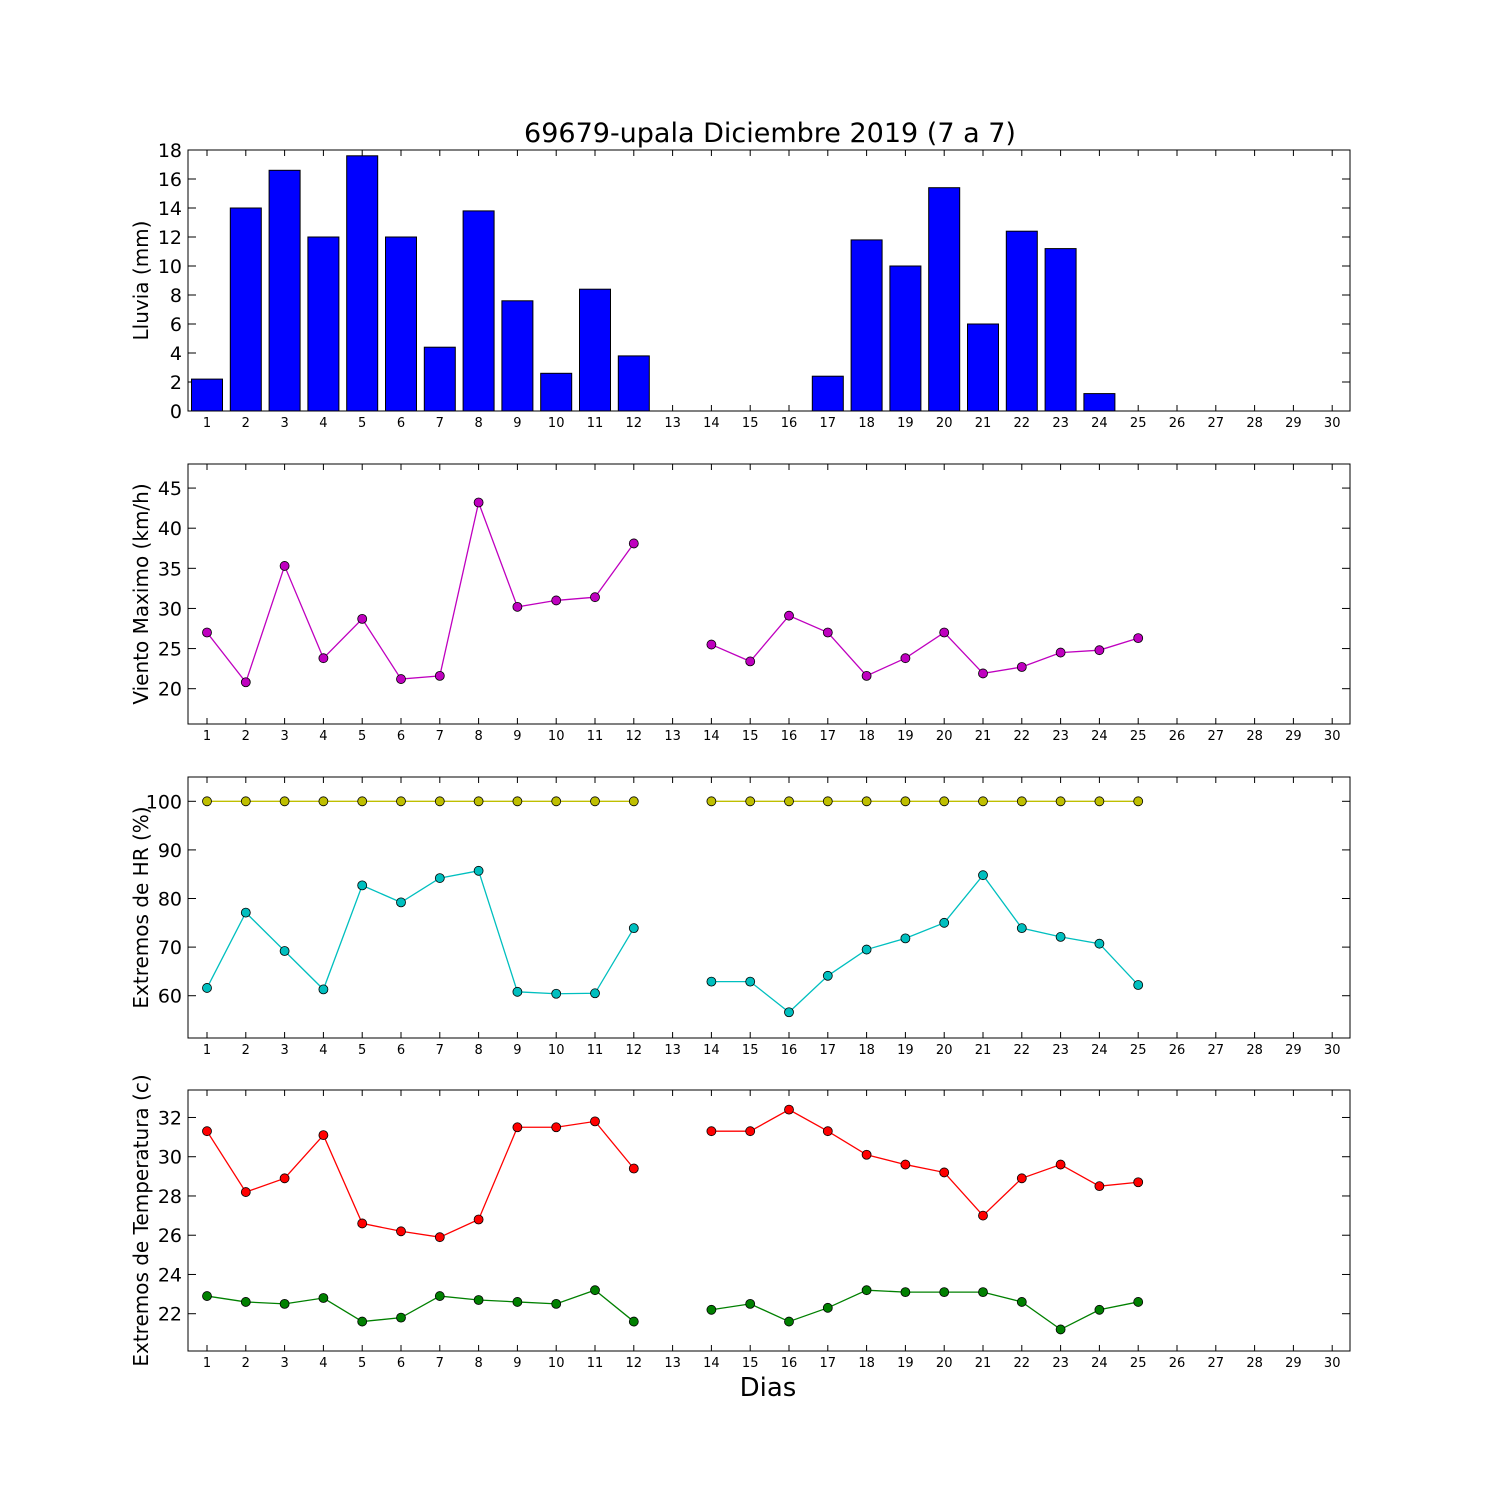 This screenshot has height=1500, width=1500. I want to click on temperature-xtick-label: 22, so click(1022, 1363).